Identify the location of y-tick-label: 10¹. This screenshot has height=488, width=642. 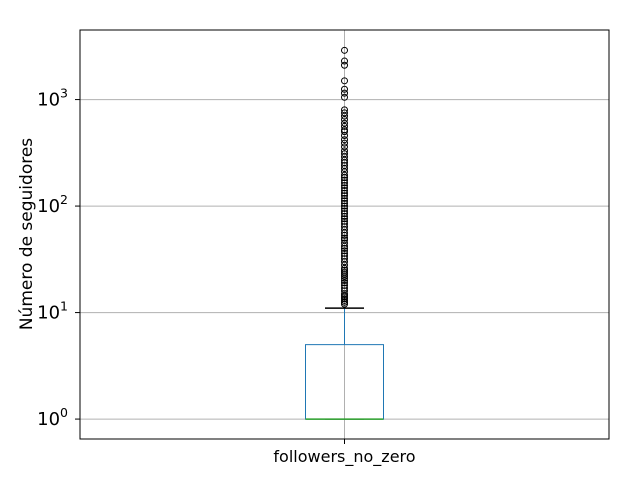
(52, 311).